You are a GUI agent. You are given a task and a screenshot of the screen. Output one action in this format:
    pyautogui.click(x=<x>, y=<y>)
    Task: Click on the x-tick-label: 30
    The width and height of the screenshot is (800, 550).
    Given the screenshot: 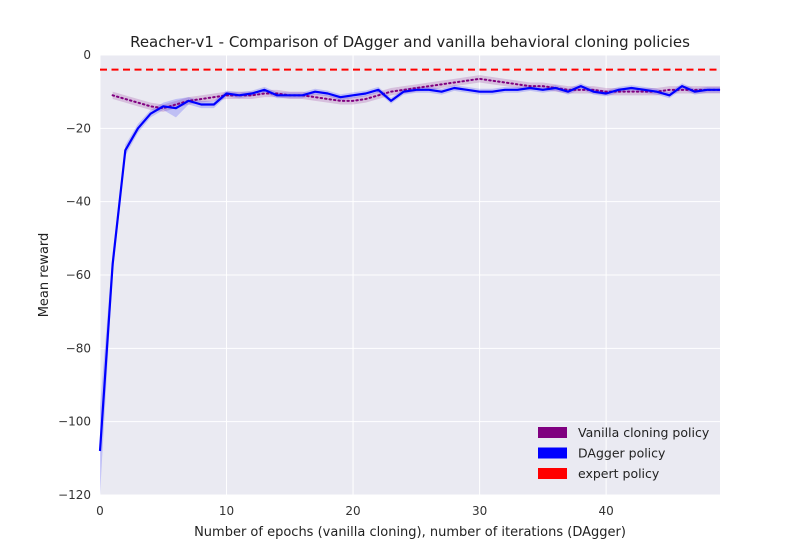 What is the action you would take?
    pyautogui.click(x=479, y=511)
    